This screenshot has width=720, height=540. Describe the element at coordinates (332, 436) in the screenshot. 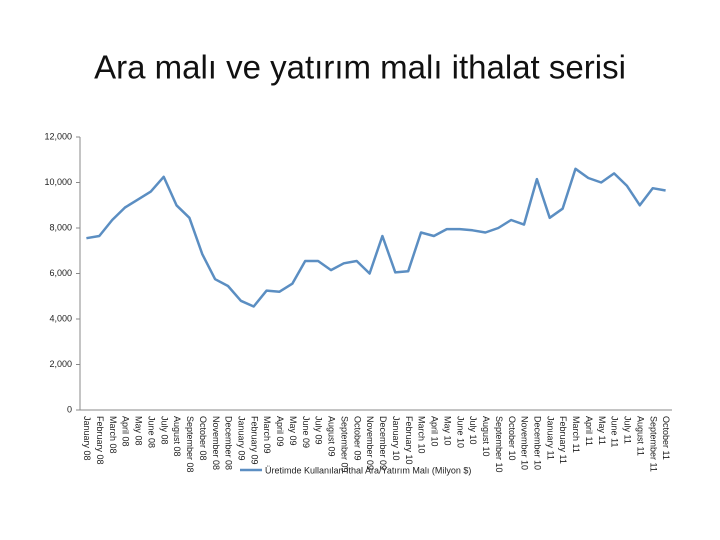

I see `x-tick-label: August 09` at that location.